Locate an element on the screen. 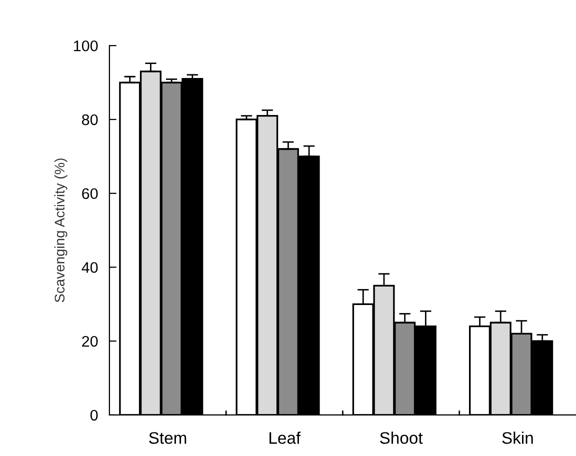 This screenshot has width=576, height=456. y-tick-label: 80 is located at coordinates (90, 120).